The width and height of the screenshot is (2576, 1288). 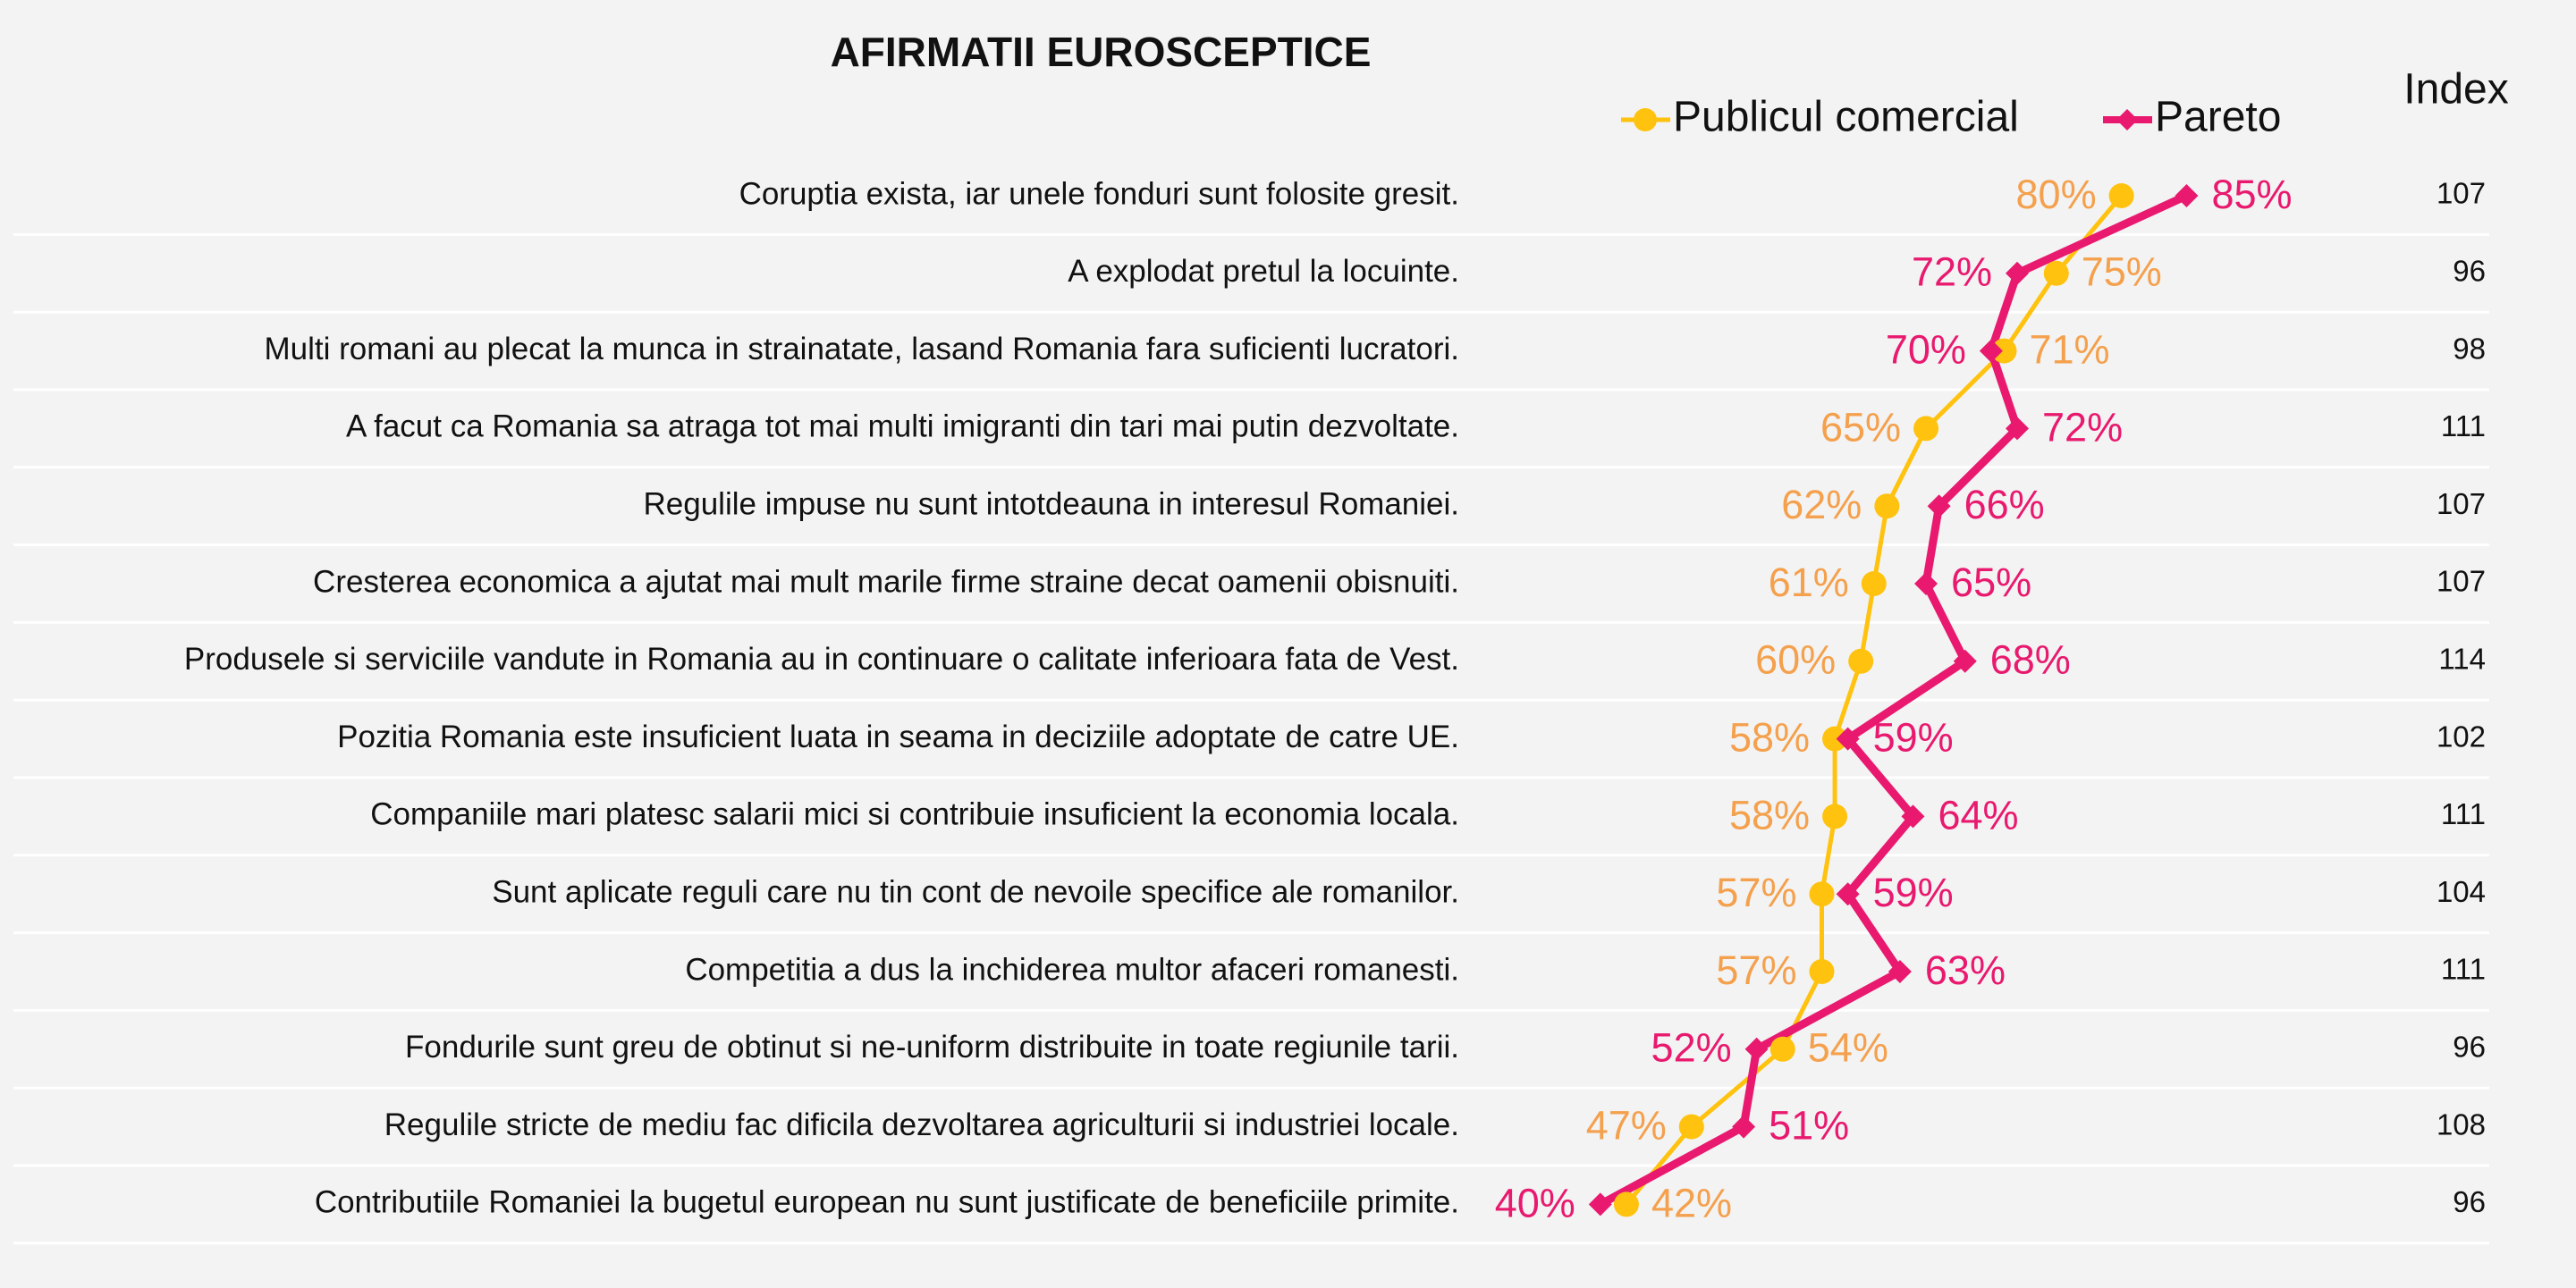 What do you see at coordinates (2030, 660) in the screenshot?
I see `value-label: 68%` at bounding box center [2030, 660].